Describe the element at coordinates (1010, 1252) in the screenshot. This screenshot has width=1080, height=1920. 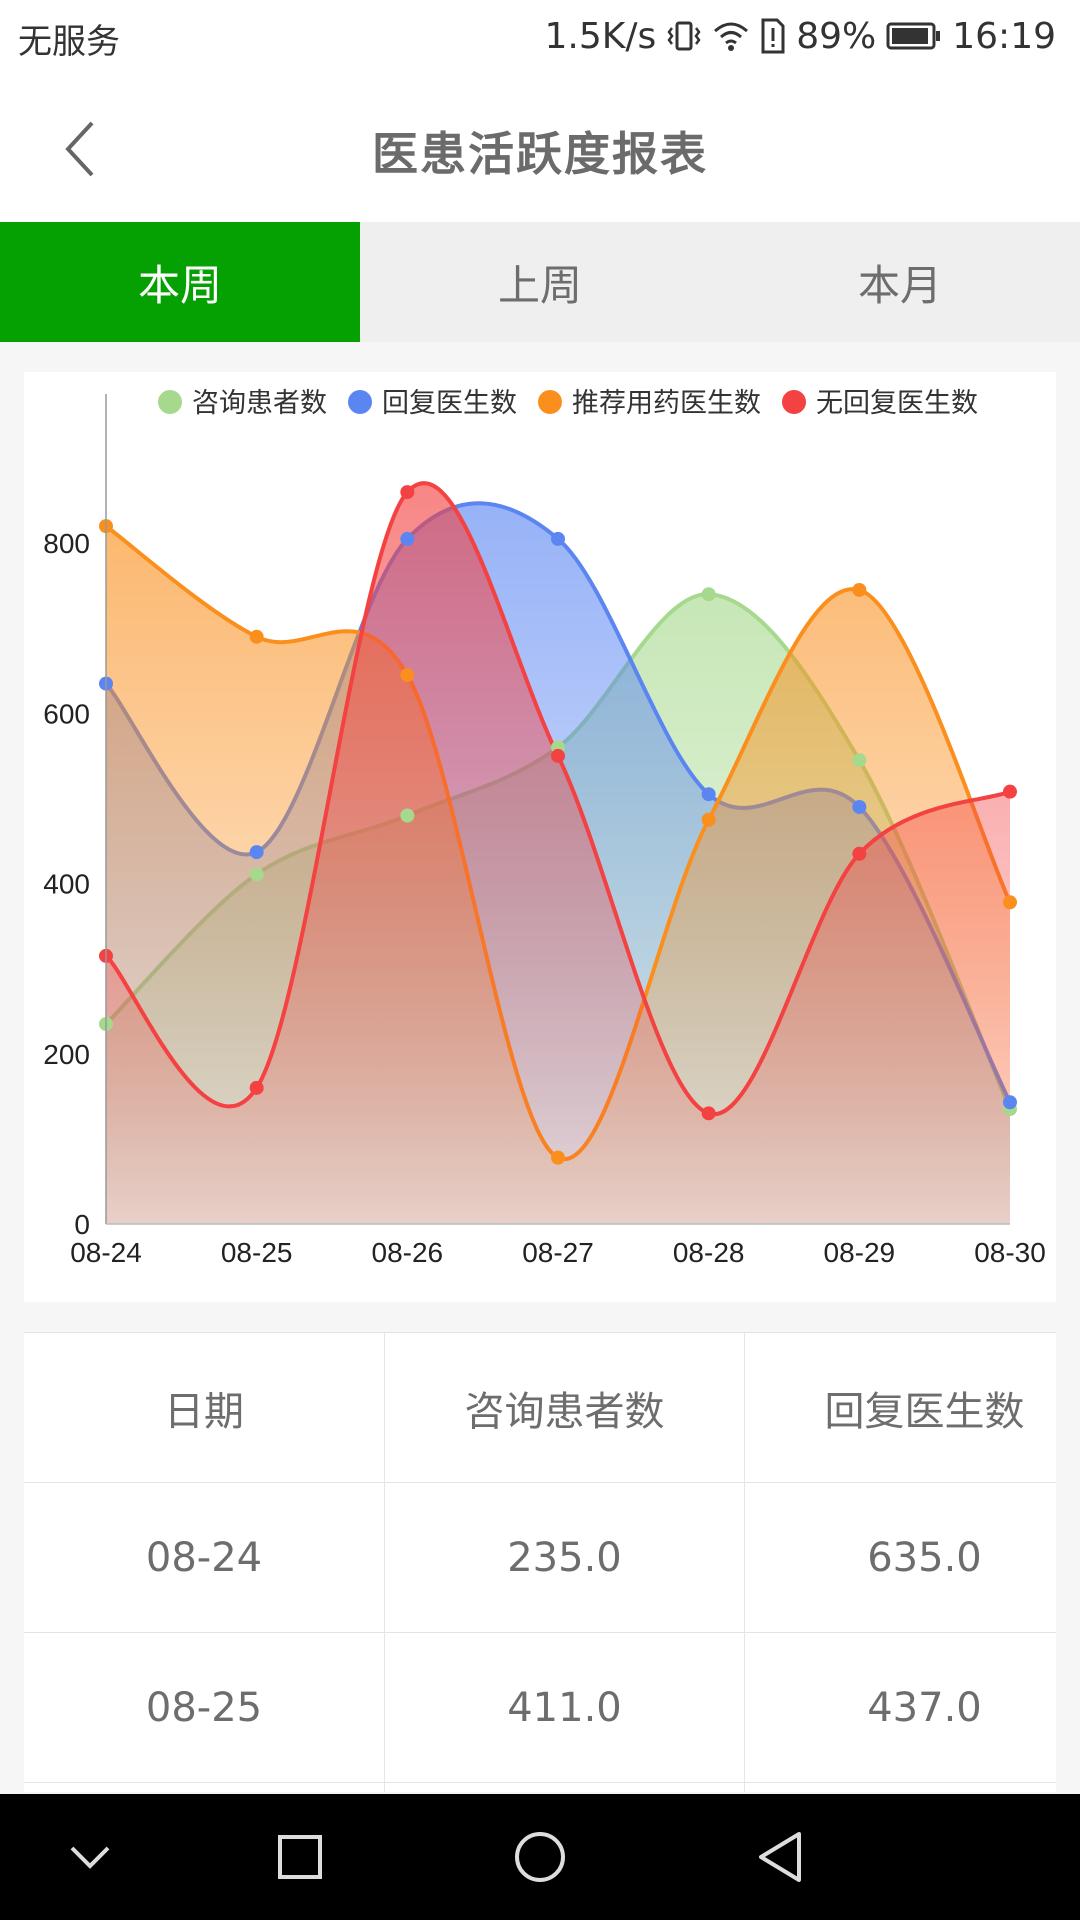
I see `x-tick-label: 08-30` at that location.